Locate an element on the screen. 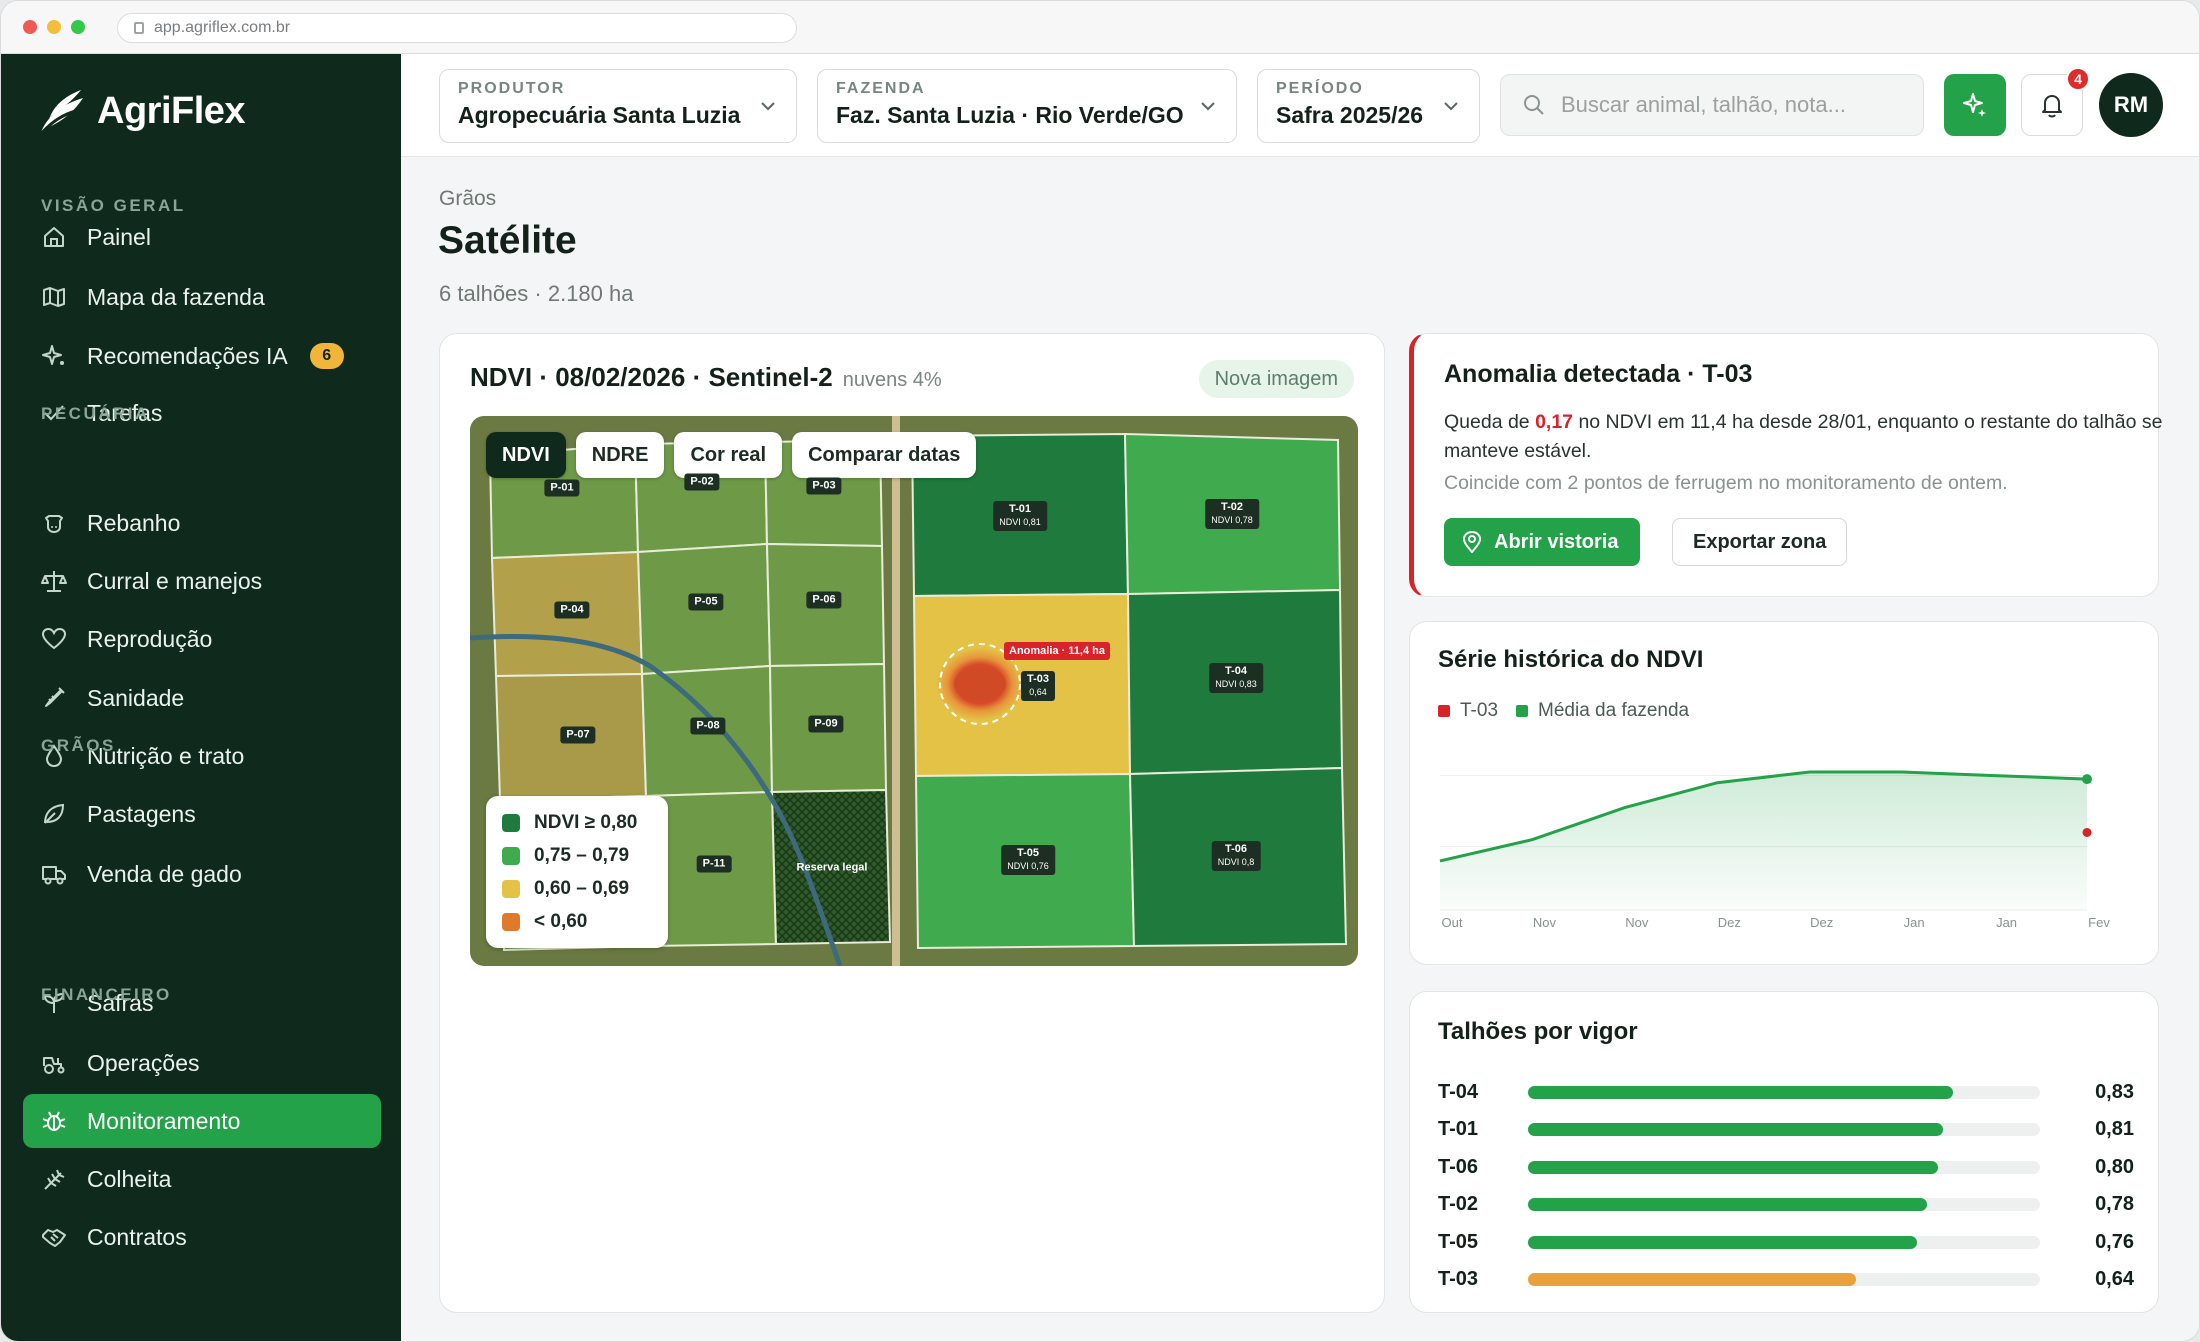 The width and height of the screenshot is (2200, 1342). ai-assistant-button is located at coordinates (1975, 105).